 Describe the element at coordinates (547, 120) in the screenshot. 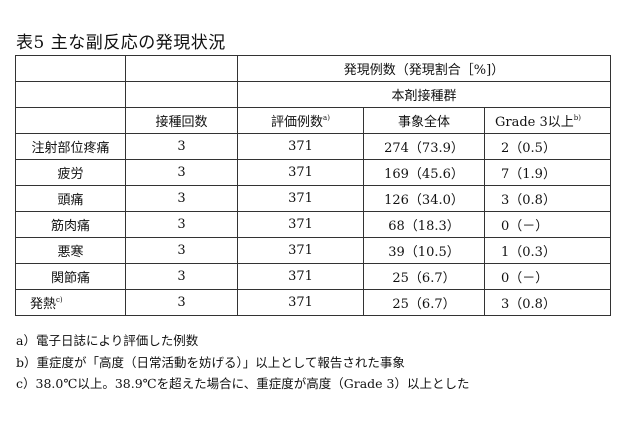

I see `header-grade3: Grade 3以上b)` at that location.